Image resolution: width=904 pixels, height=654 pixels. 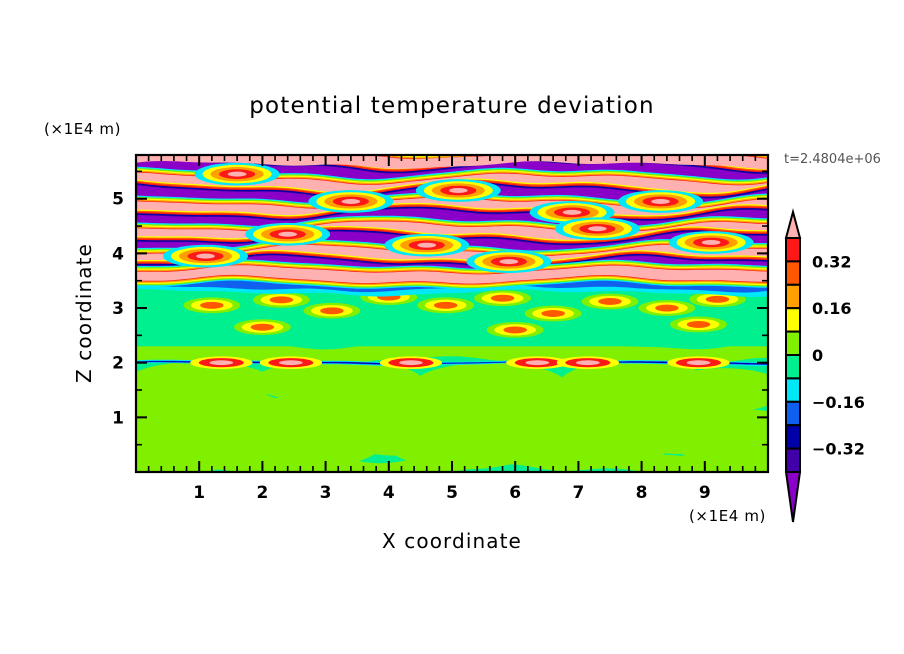 What do you see at coordinates (452, 541) in the screenshot?
I see `x-axis-label: X coordinate` at bounding box center [452, 541].